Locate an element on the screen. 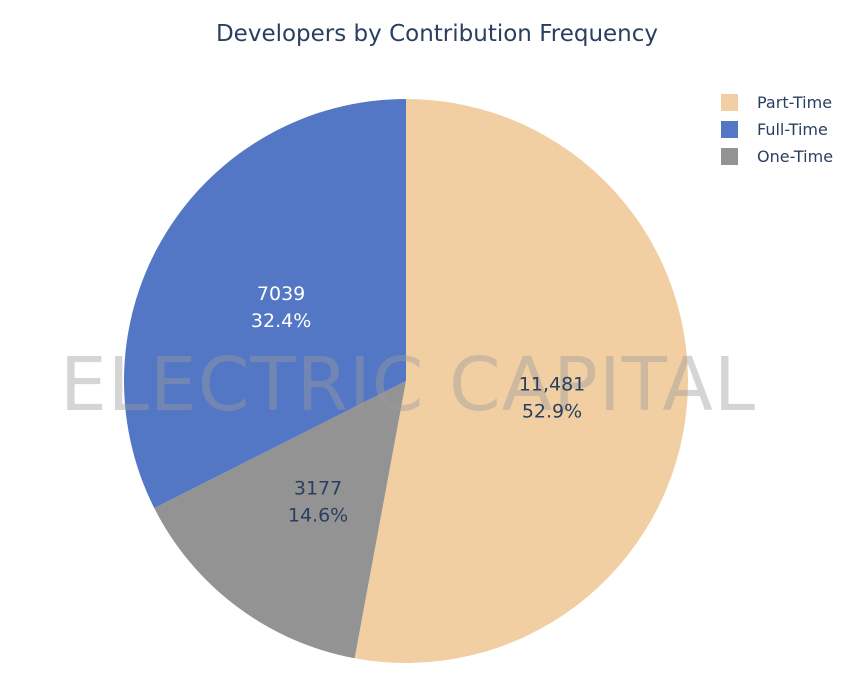  slice-percent-one-time: 14.6% is located at coordinates (318, 515).